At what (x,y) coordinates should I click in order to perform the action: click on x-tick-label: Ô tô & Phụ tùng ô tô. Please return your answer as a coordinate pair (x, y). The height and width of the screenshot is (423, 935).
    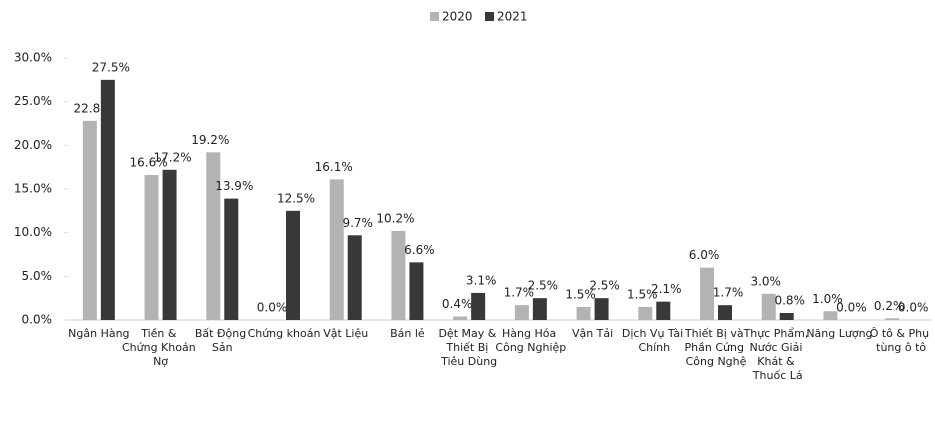
    Looking at the image, I should click on (901, 340).